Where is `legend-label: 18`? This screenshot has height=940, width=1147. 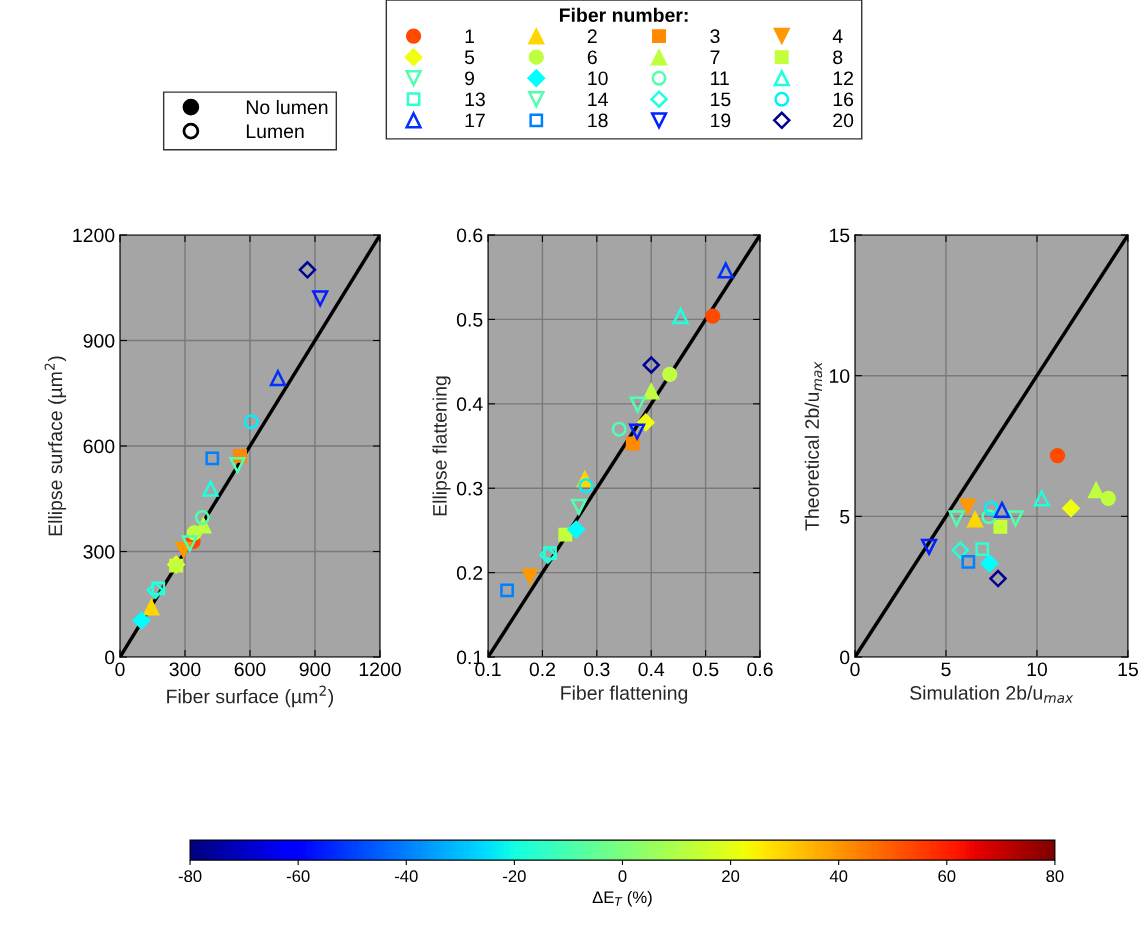 legend-label: 18 is located at coordinates (598, 120).